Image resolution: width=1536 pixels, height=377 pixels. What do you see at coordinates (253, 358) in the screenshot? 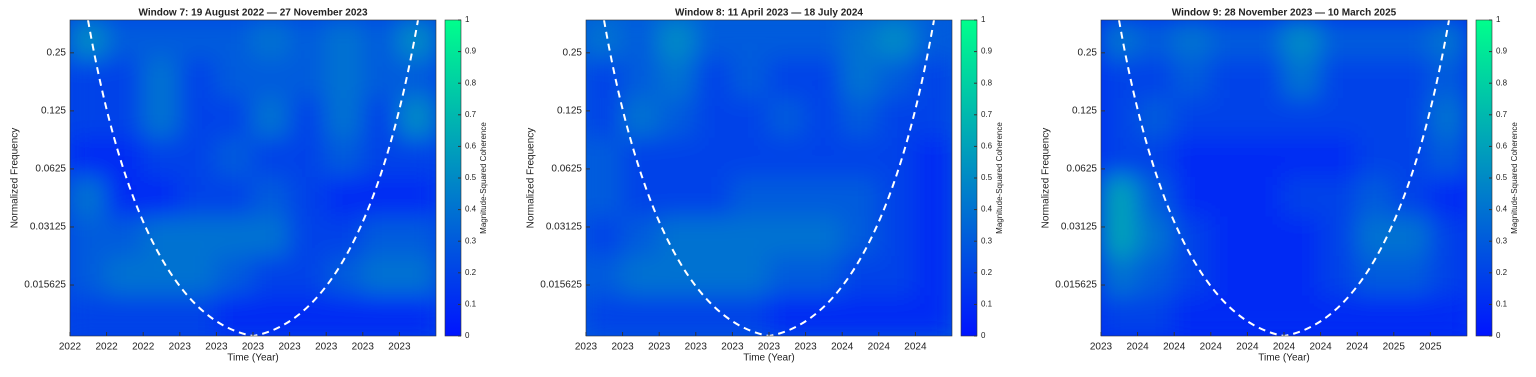
I see `x-axis-label: Time (Year)` at bounding box center [253, 358].